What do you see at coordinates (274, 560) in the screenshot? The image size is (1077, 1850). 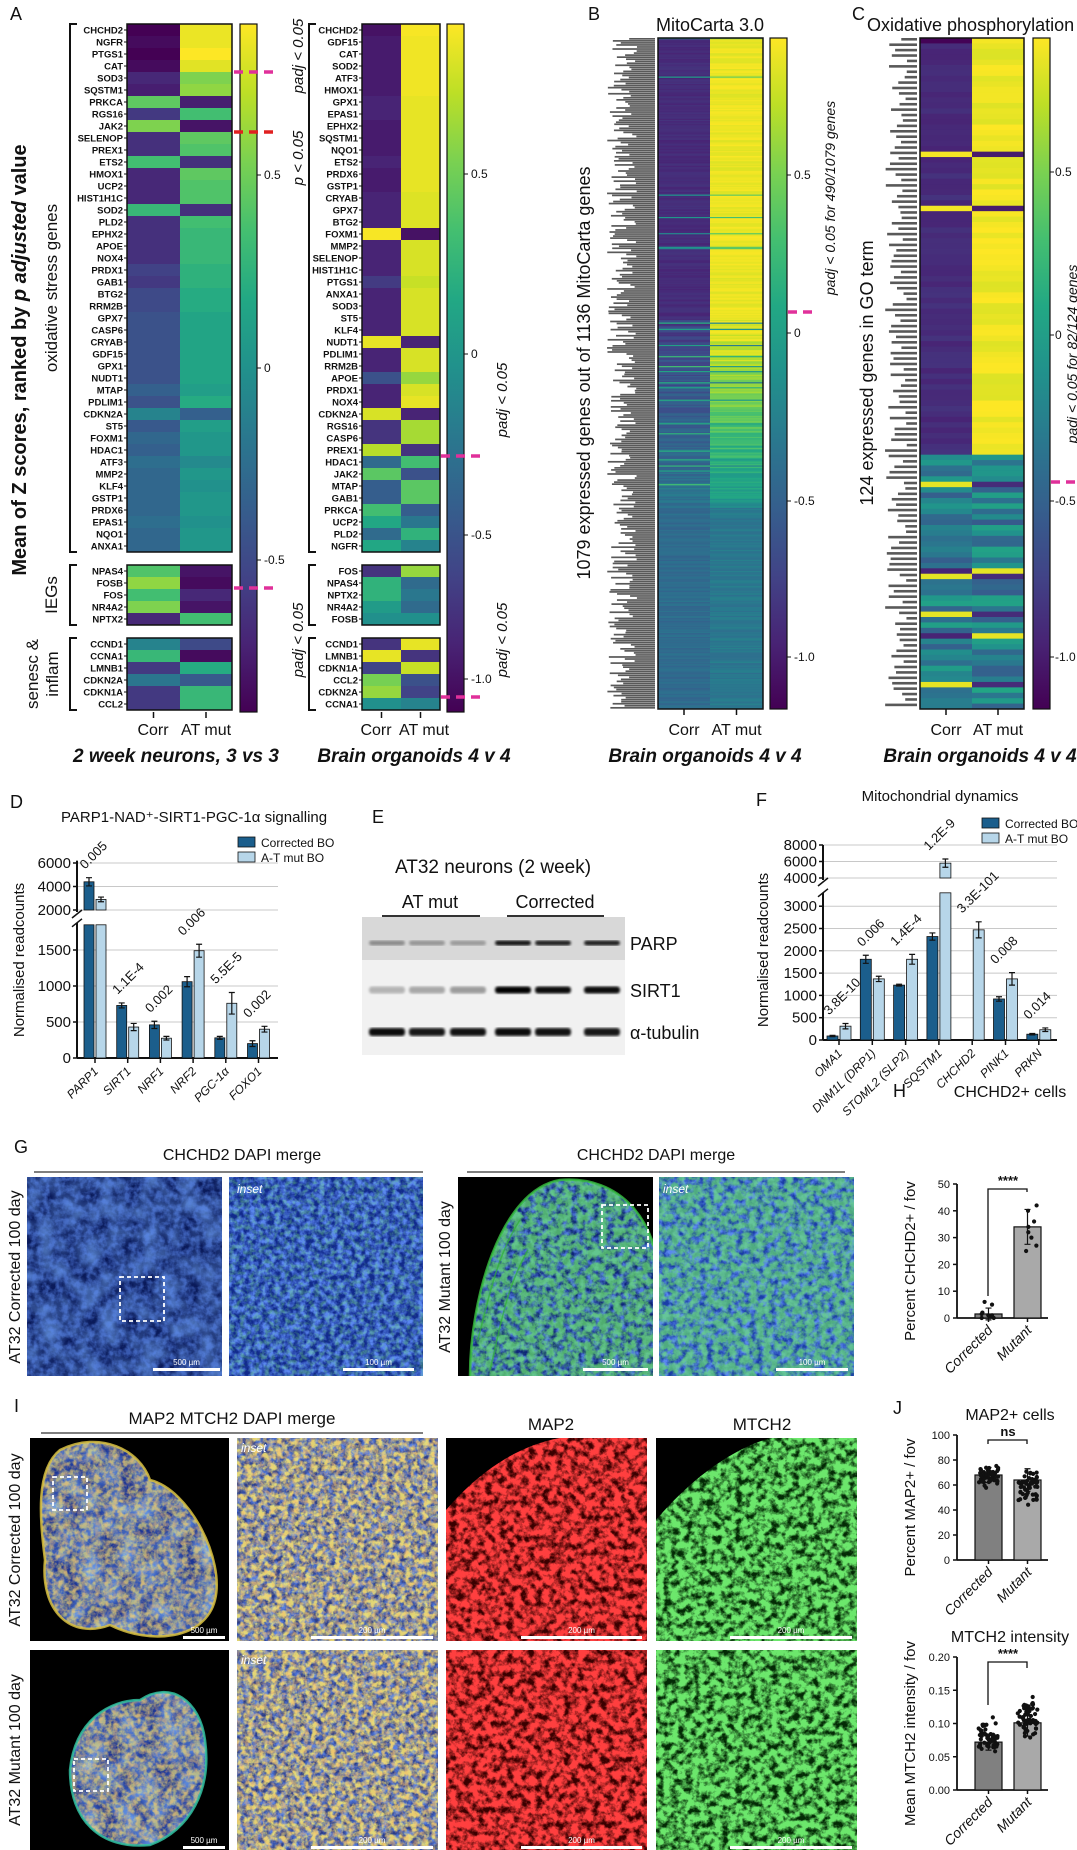 I see `colorbar-tick-label: -0.5` at bounding box center [274, 560].